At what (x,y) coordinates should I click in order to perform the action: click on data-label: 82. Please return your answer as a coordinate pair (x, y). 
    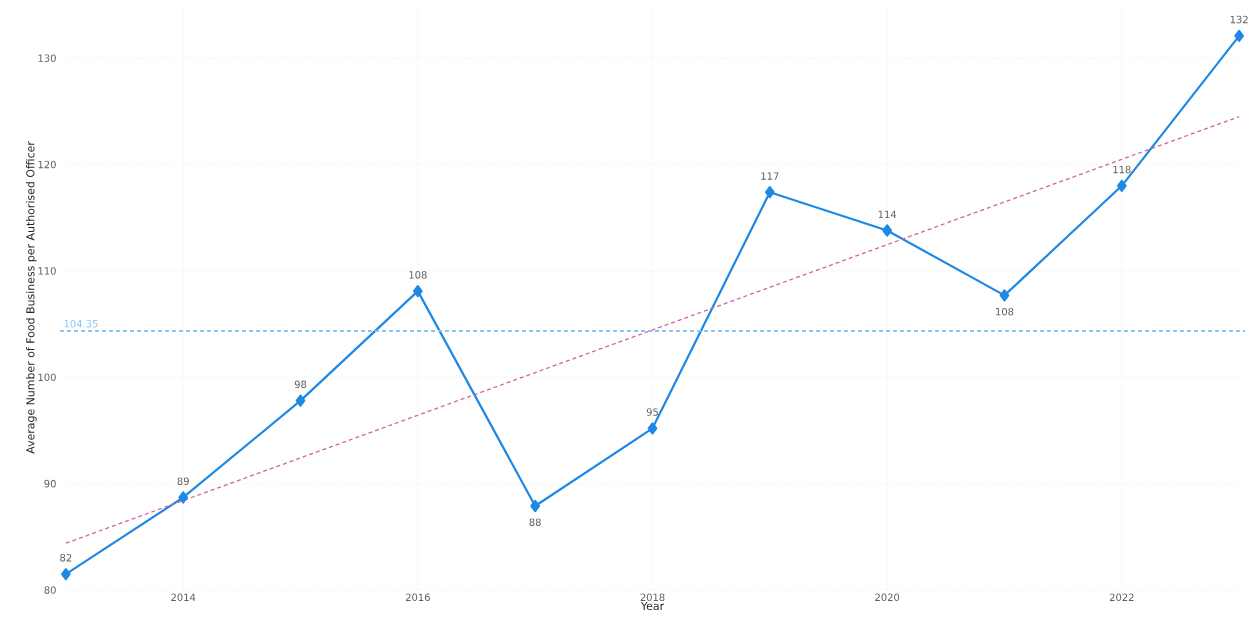
    Looking at the image, I should click on (66, 557).